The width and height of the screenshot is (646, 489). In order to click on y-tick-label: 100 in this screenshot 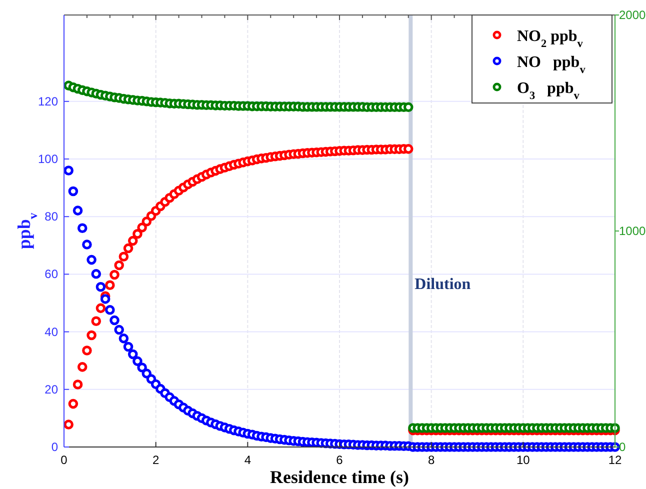, I will do `click(48, 159)`.